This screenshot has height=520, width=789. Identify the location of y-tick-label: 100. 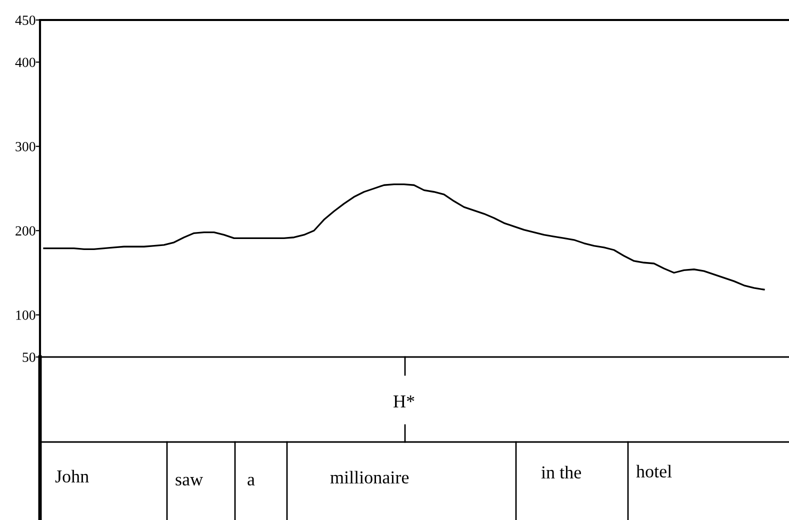
(26, 315).